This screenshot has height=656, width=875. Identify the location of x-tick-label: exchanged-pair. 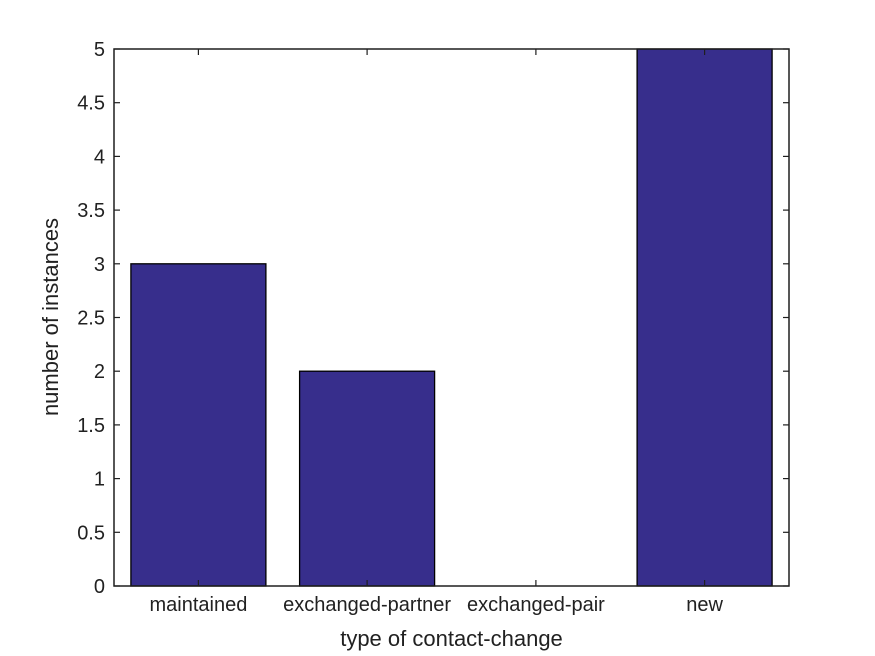
(536, 605).